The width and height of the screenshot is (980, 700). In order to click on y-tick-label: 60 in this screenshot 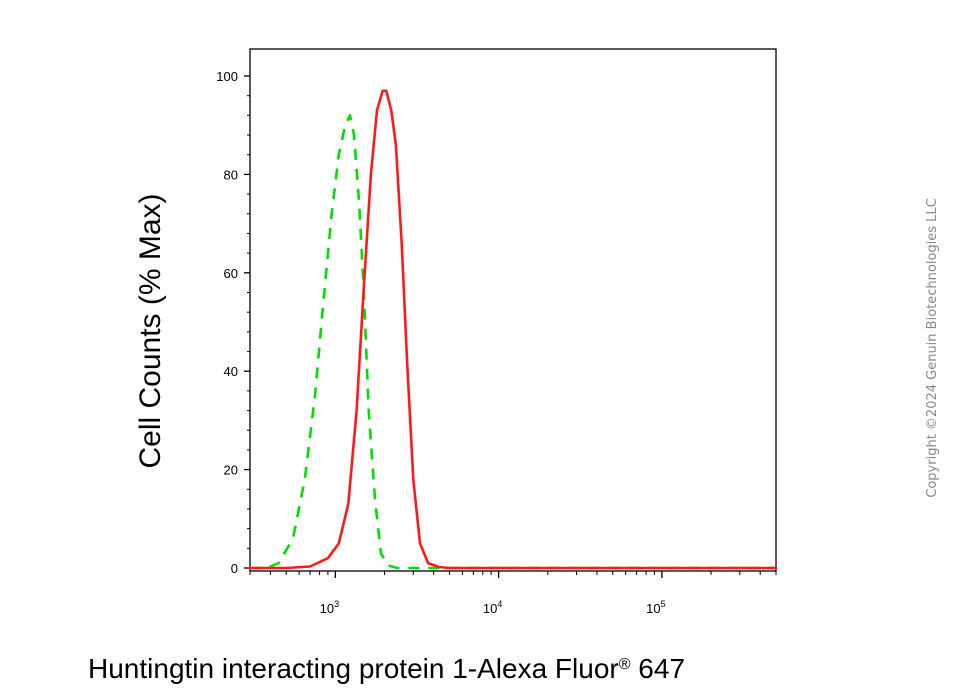, I will do `click(231, 273)`.